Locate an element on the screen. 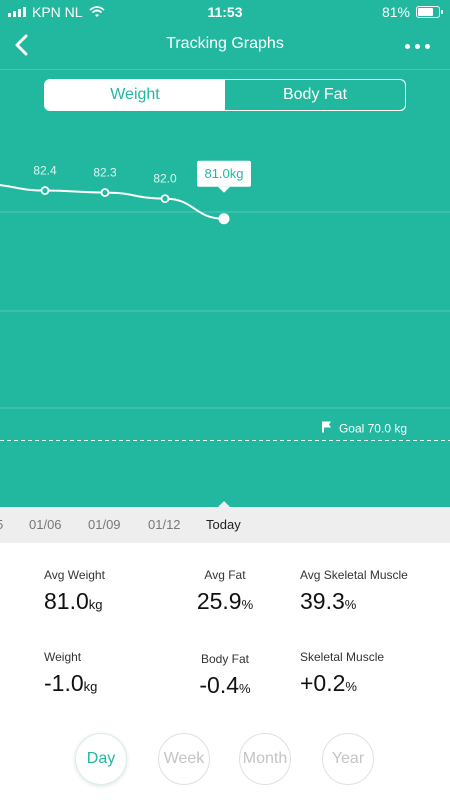  stat-skeletal-change: Skeletal Muscle +0.2% is located at coordinates (342, 673).